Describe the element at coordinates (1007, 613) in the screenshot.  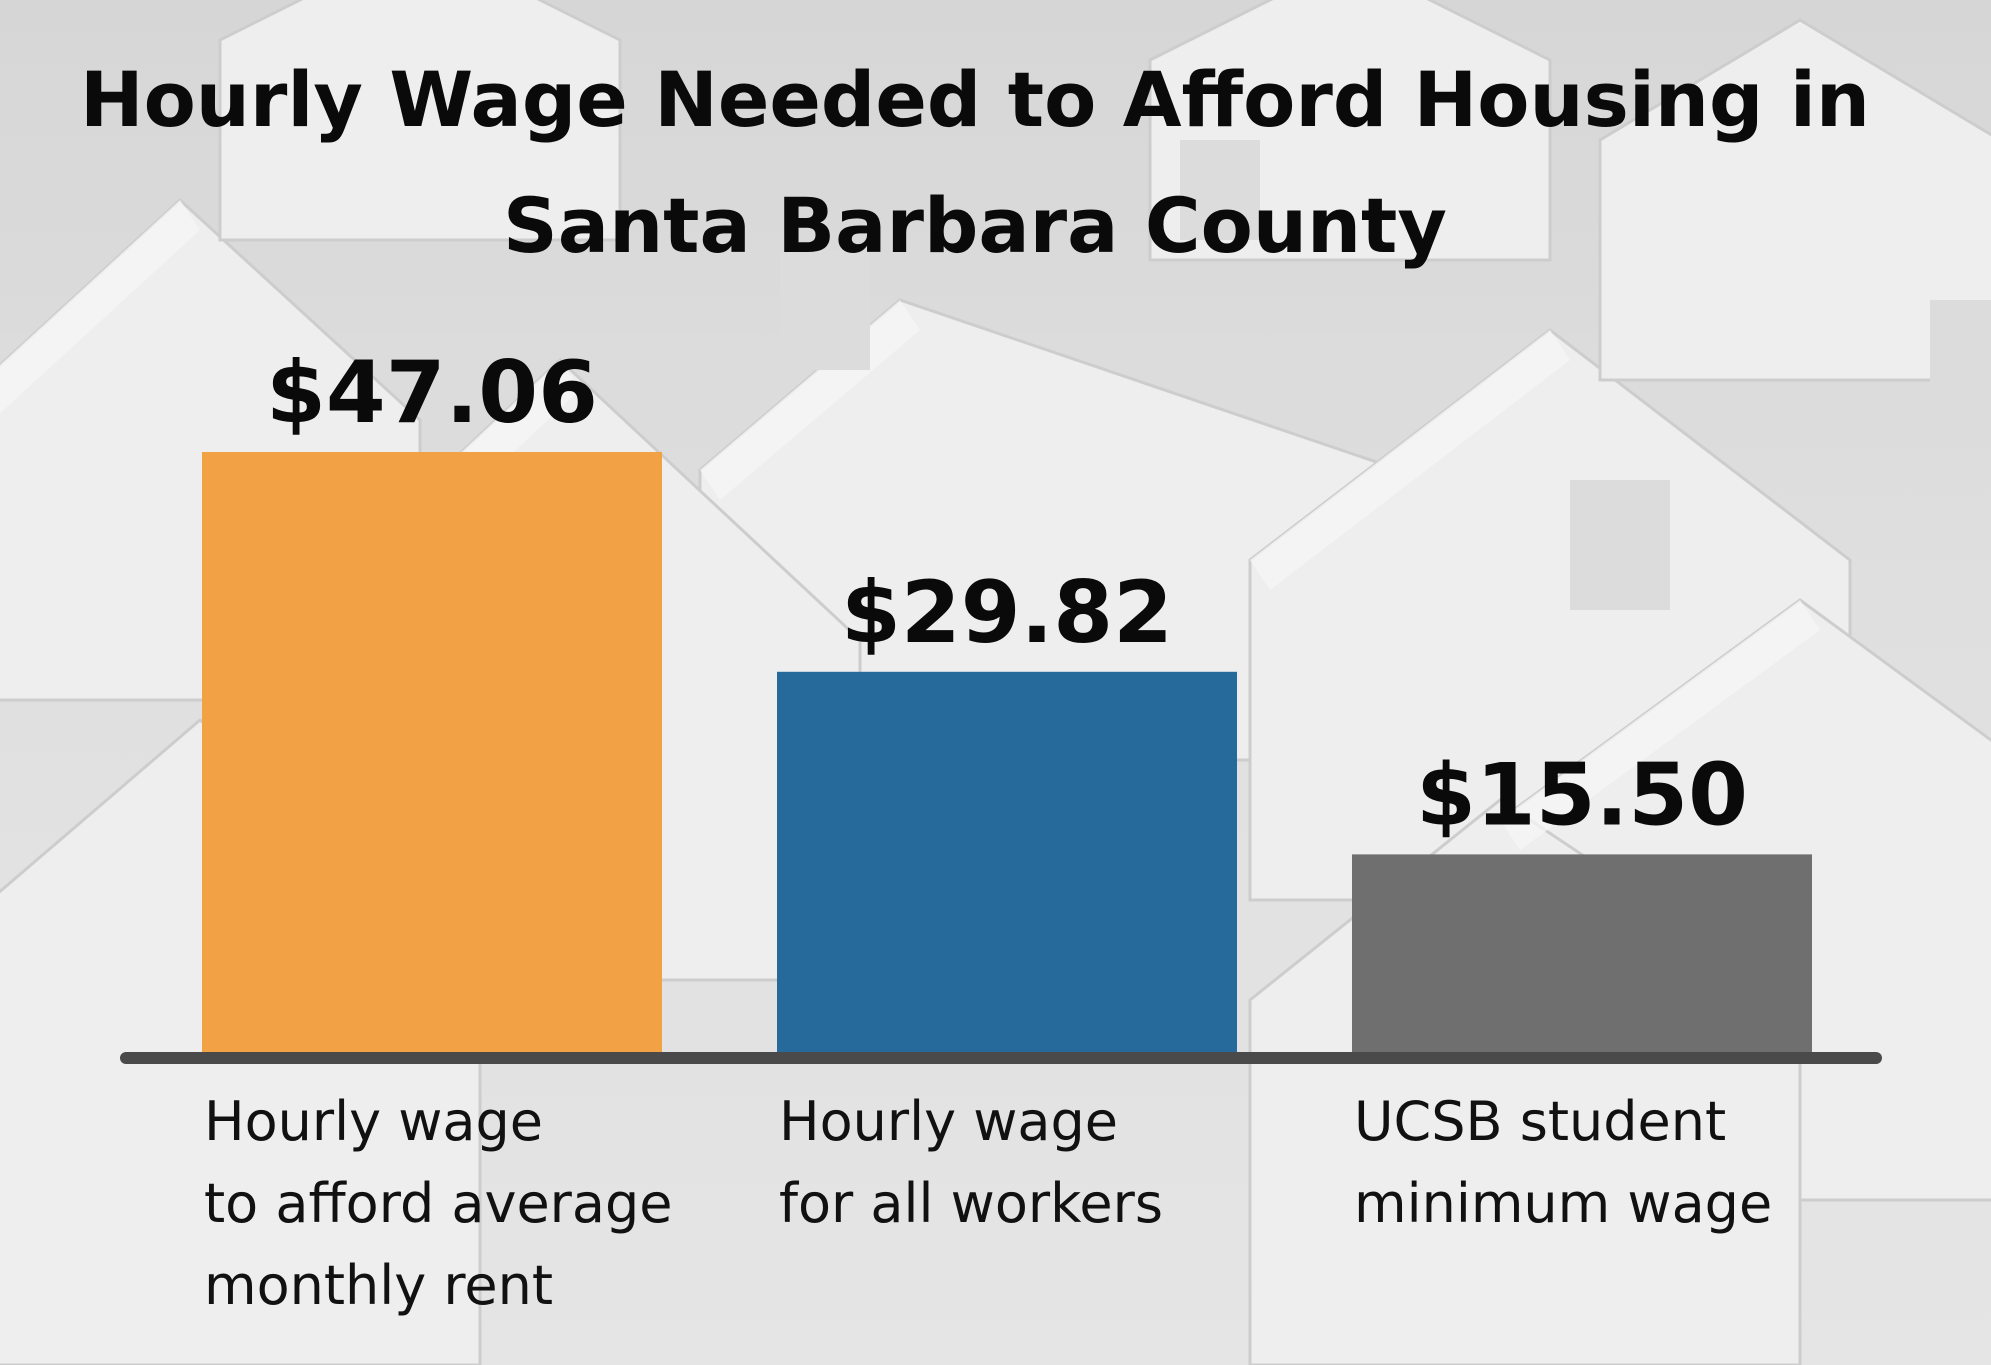
I see `value-label-2: $29.82` at that location.